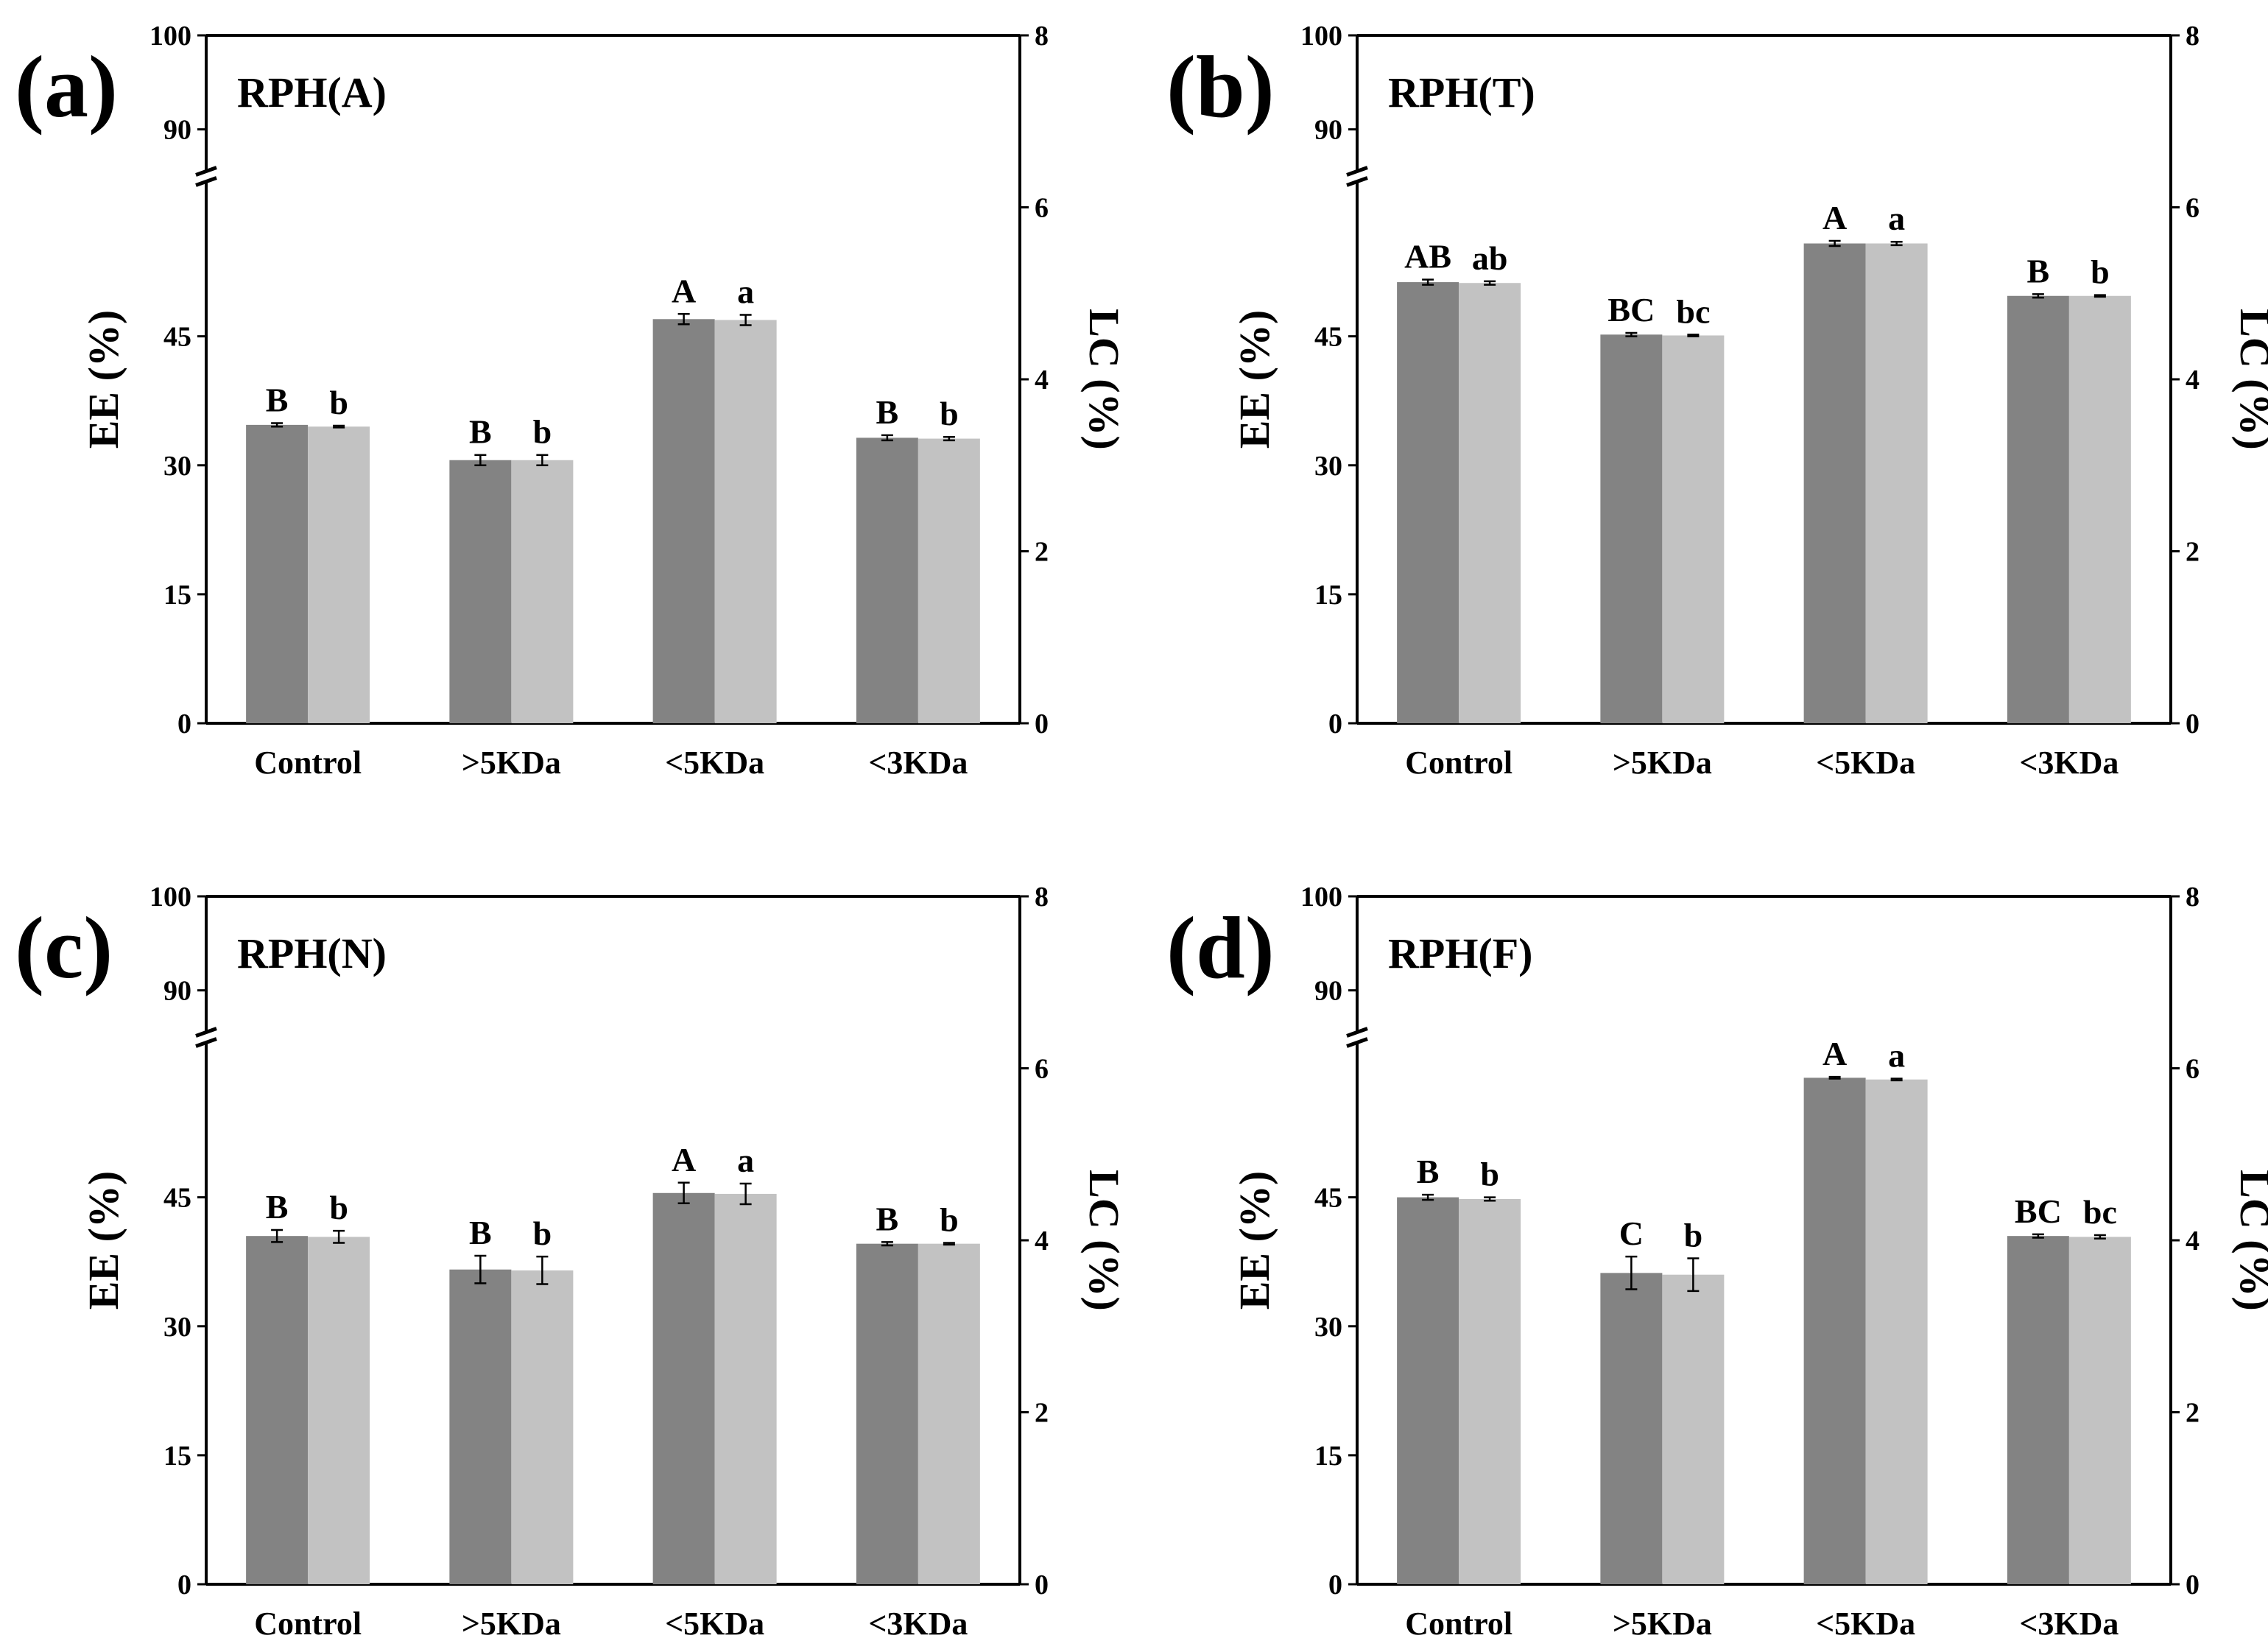 The width and height of the screenshot is (2268, 1652). I want to click on significance-letter: A, so click(1834, 1053).